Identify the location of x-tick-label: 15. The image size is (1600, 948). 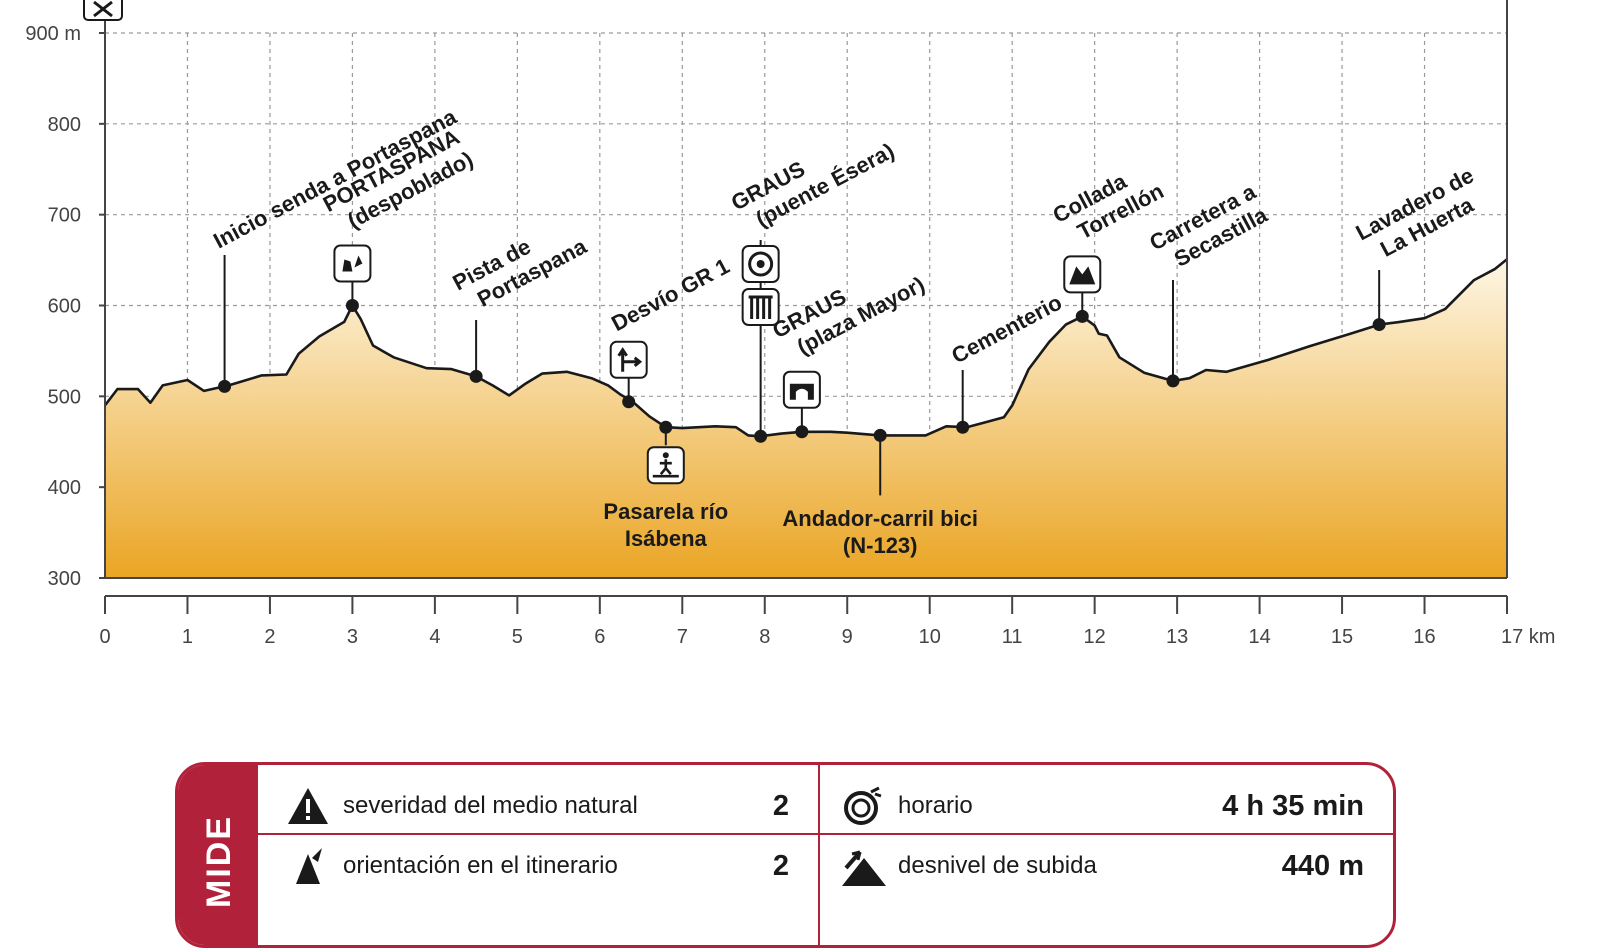
(1342, 637).